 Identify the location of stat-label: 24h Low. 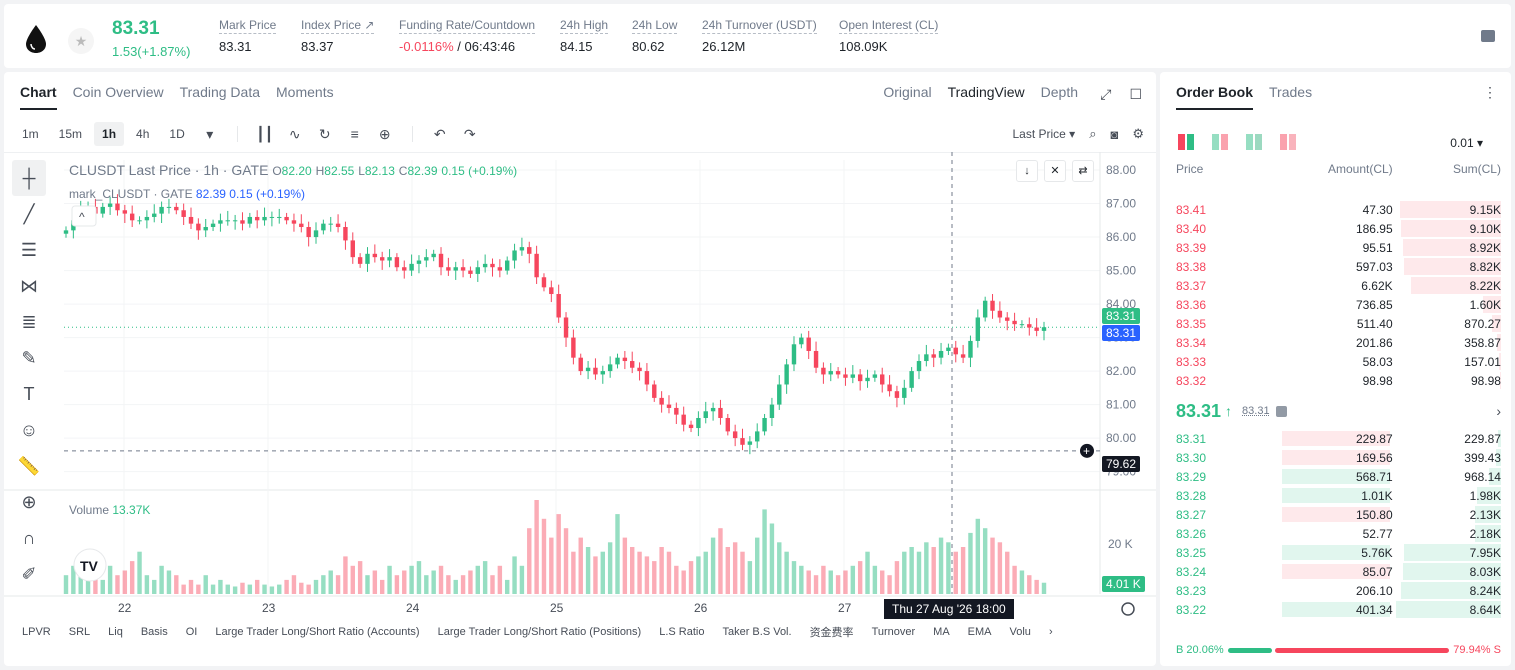
(655, 26).